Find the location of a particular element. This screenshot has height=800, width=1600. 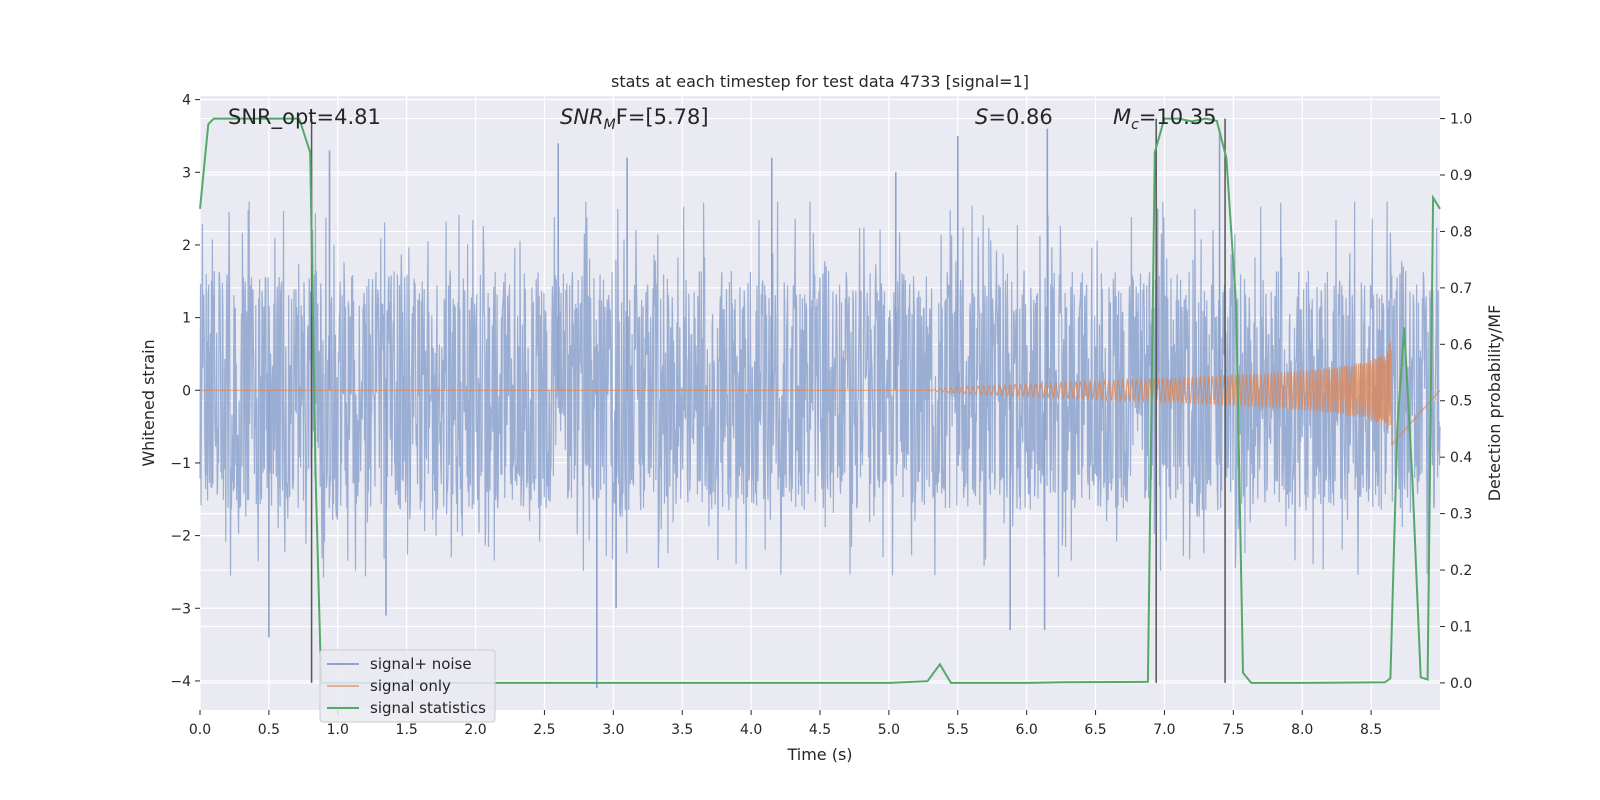

y2-tick-label: 0.0 is located at coordinates (1461, 684).